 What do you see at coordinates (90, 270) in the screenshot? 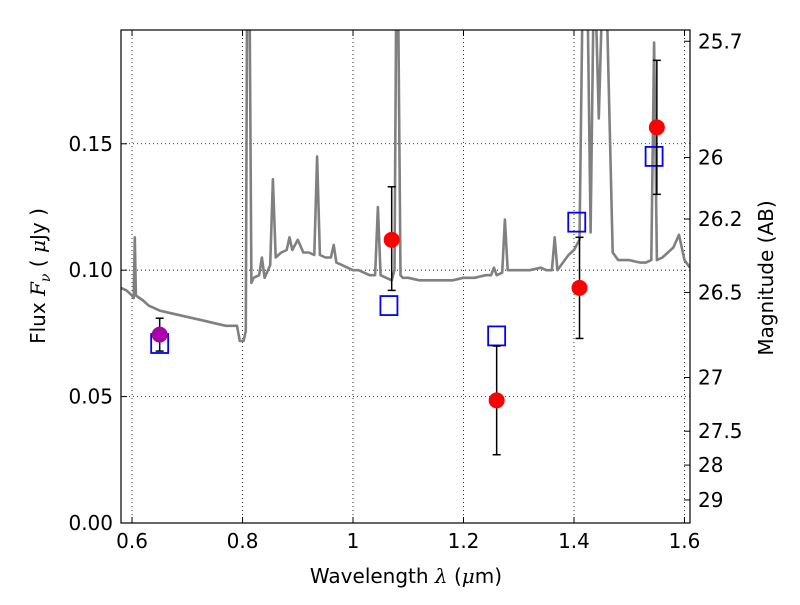
I see `y-tick-label: 0.10` at bounding box center [90, 270].